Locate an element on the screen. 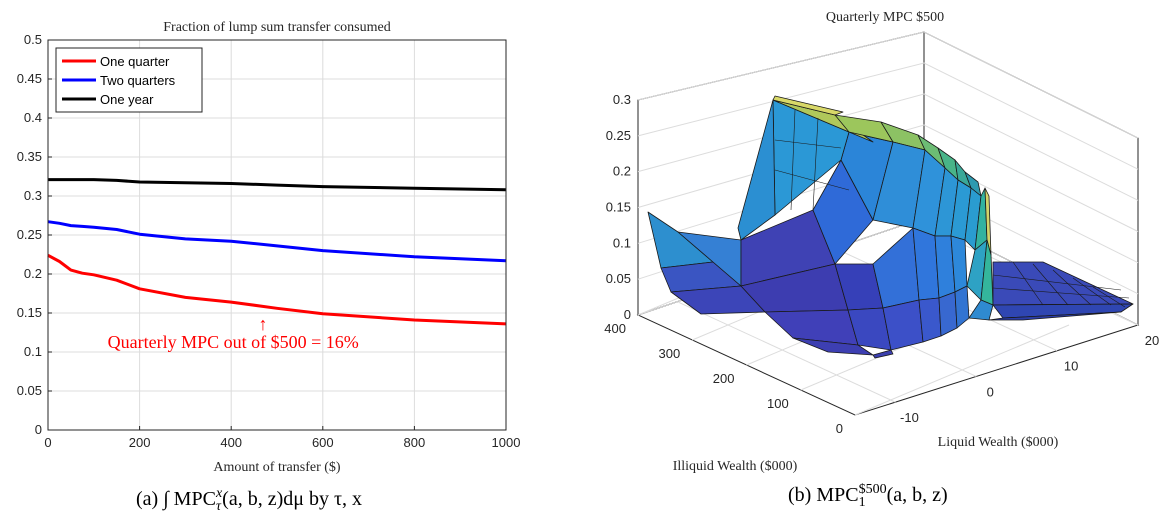 The image size is (1173, 523). illiquid-tick-label: 300 is located at coordinates (670, 353).